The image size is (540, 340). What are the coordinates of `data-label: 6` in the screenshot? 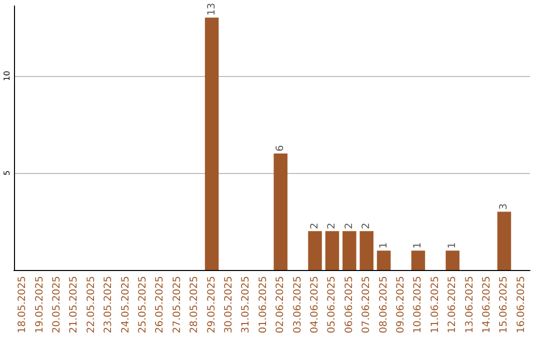 It's located at (280, 148).